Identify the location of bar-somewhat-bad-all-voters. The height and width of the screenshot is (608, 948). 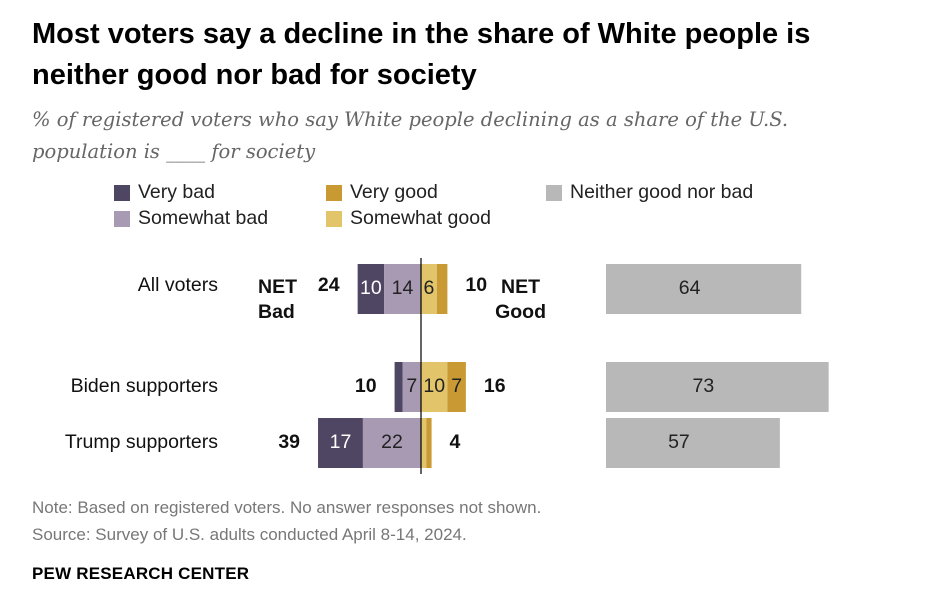
(402, 289).